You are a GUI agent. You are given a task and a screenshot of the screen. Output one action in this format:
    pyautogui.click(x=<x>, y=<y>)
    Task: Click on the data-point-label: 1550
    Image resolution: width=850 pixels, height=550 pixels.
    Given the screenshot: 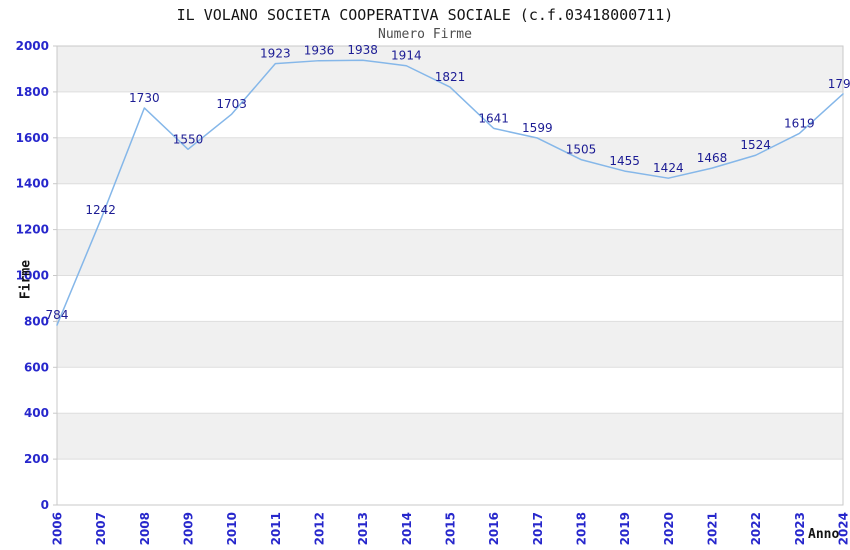 What is the action you would take?
    pyautogui.click(x=188, y=139)
    